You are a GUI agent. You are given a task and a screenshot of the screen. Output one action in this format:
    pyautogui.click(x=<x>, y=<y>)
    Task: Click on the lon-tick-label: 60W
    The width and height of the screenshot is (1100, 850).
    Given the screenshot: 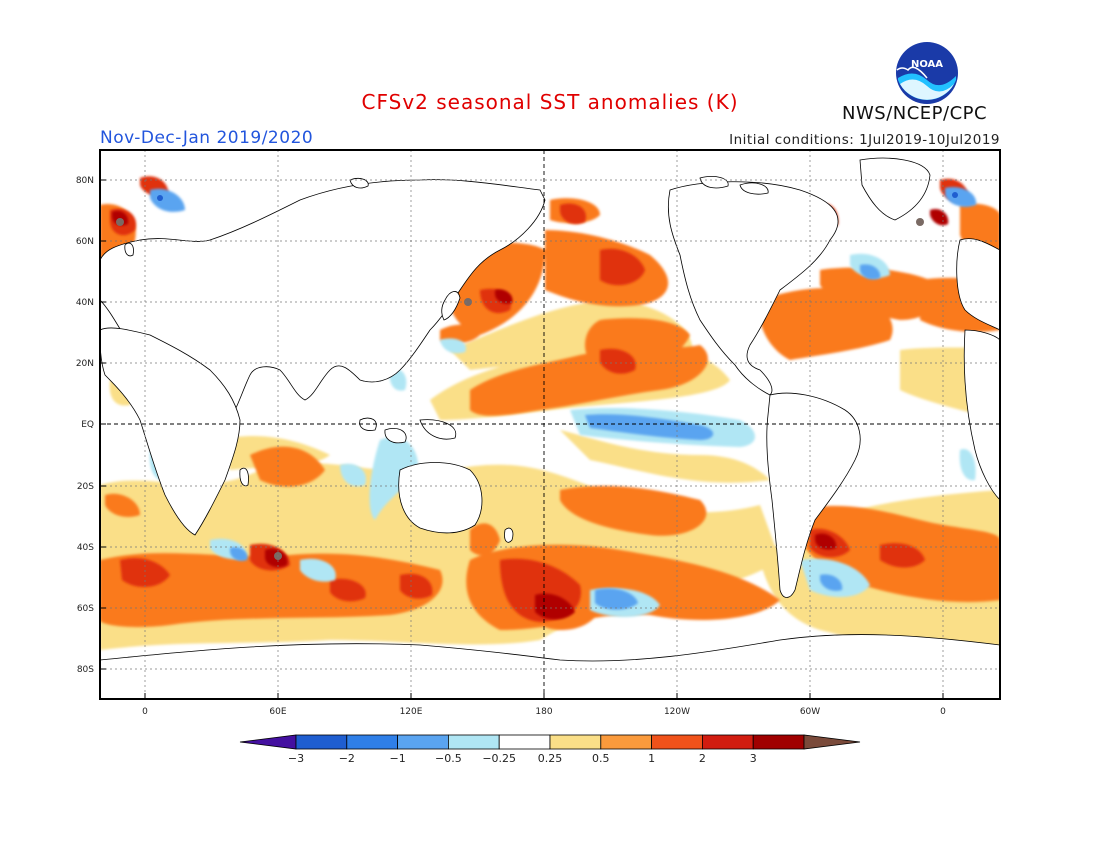 What is the action you would take?
    pyautogui.click(x=810, y=712)
    